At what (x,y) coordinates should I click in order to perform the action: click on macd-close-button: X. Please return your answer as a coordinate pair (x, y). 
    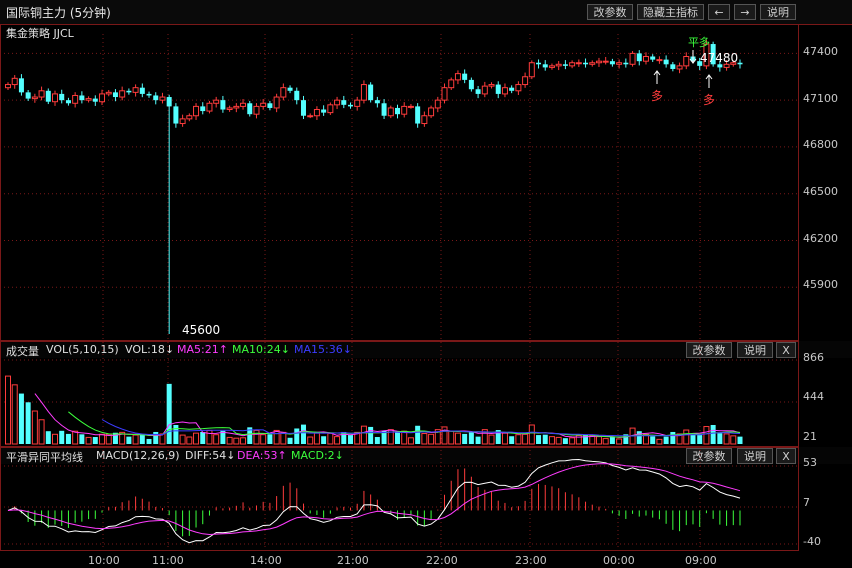
    Looking at the image, I should click on (786, 456).